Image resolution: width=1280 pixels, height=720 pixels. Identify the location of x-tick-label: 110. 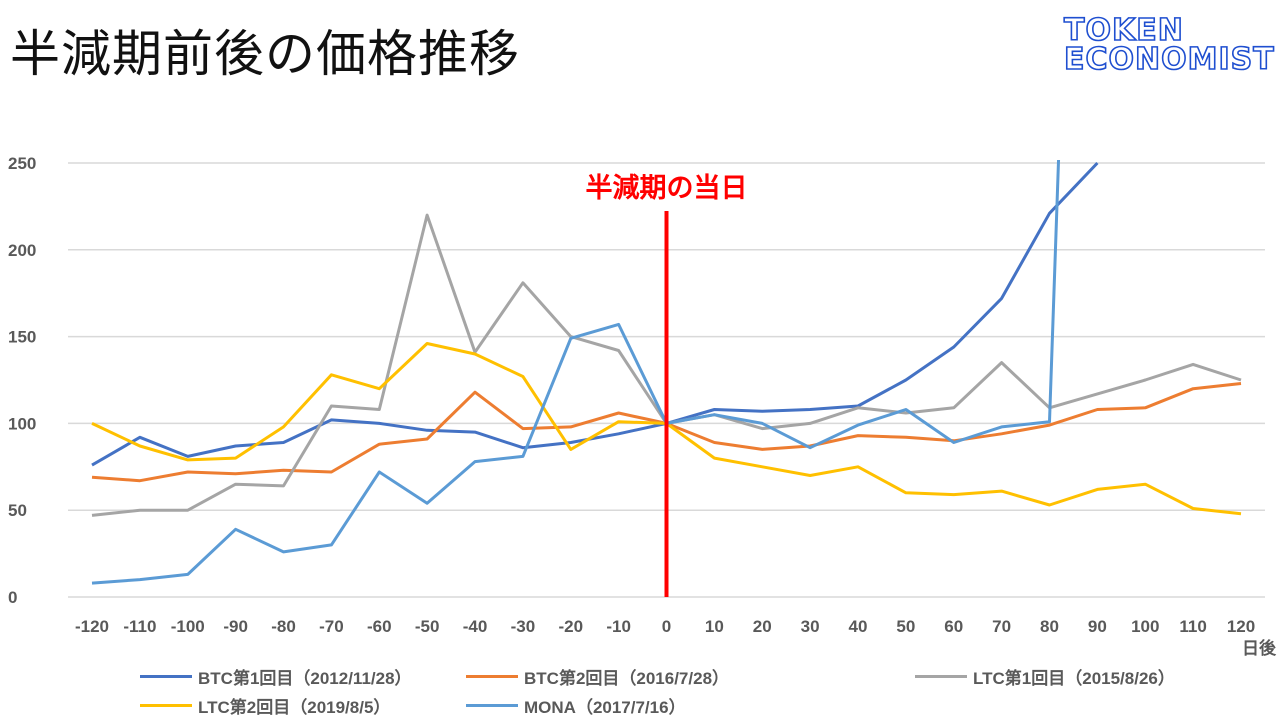
(1192, 626).